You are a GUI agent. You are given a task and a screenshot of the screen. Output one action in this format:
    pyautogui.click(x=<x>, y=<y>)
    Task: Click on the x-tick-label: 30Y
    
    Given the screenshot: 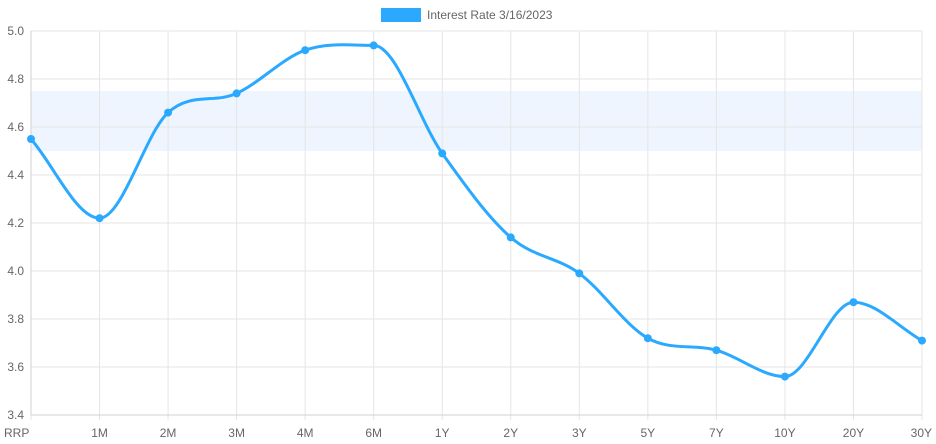 What is the action you would take?
    pyautogui.click(x=921, y=433)
    